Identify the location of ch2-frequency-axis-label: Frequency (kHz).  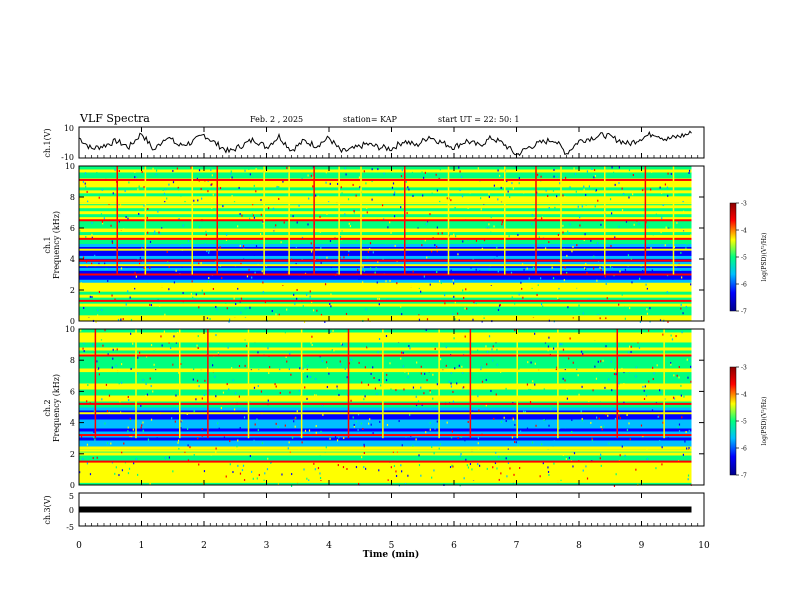
(56, 408).